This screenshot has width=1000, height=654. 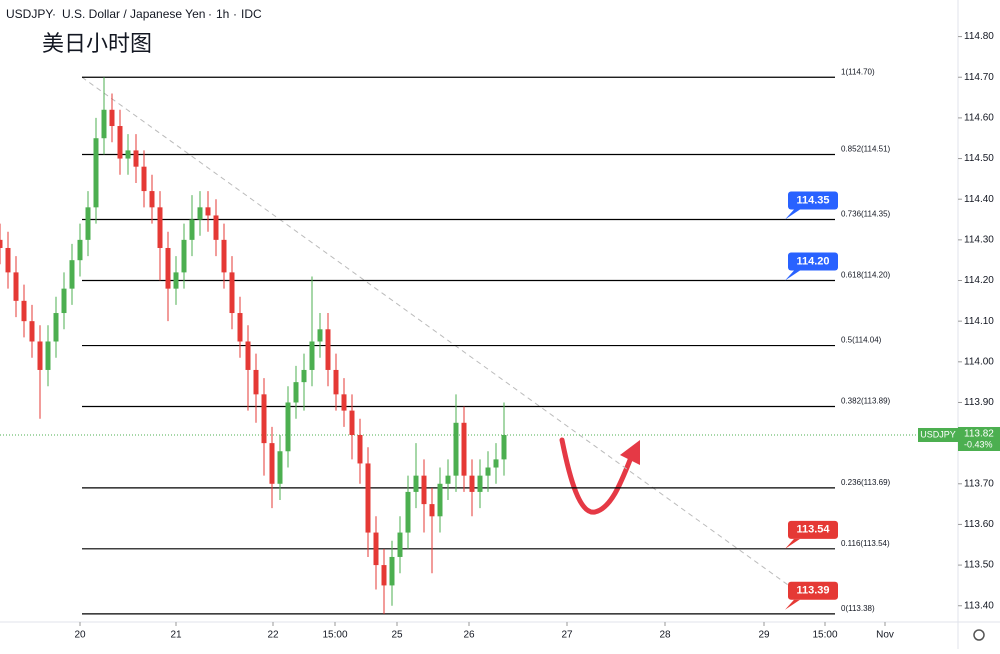 I want to click on y-tick-label: 113.70, so click(x=979, y=483).